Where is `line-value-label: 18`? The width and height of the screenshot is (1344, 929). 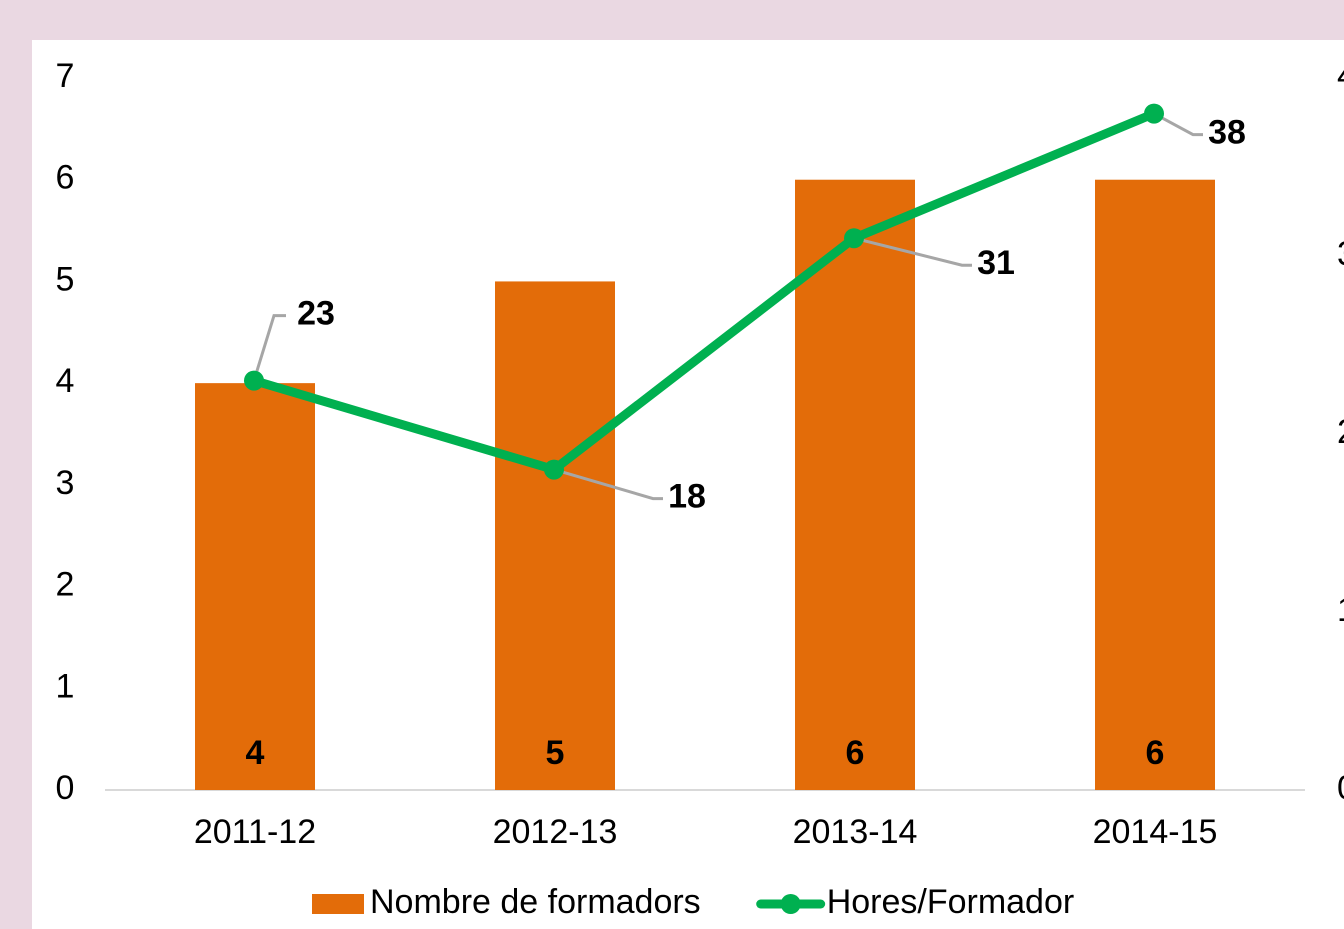
line-value-label: 18 is located at coordinates (687, 497).